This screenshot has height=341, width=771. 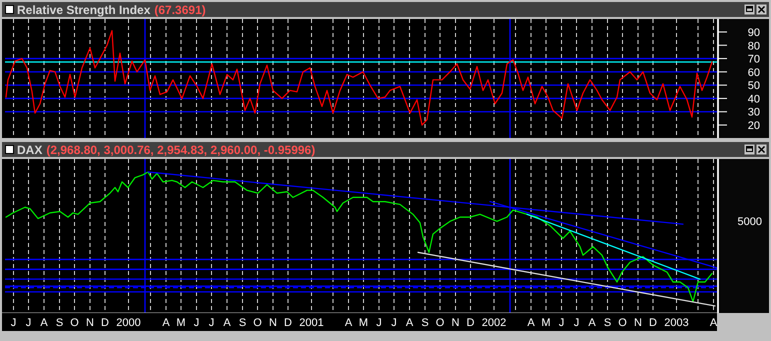 I want to click on x-tick-label: 2002, so click(x=494, y=323).